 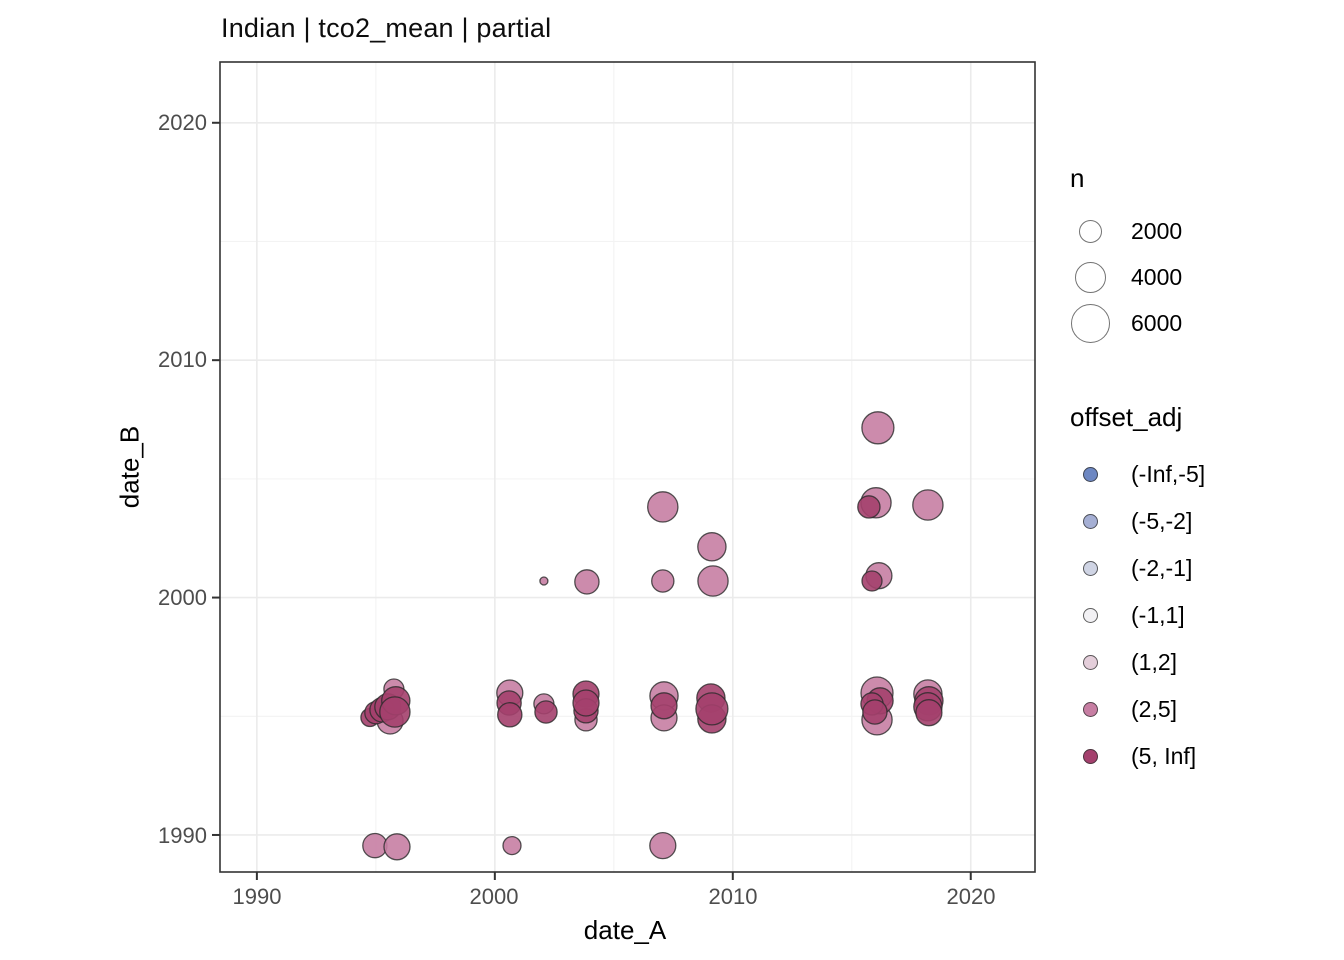 What do you see at coordinates (625, 930) in the screenshot?
I see `x-axis-title: date_A` at bounding box center [625, 930].